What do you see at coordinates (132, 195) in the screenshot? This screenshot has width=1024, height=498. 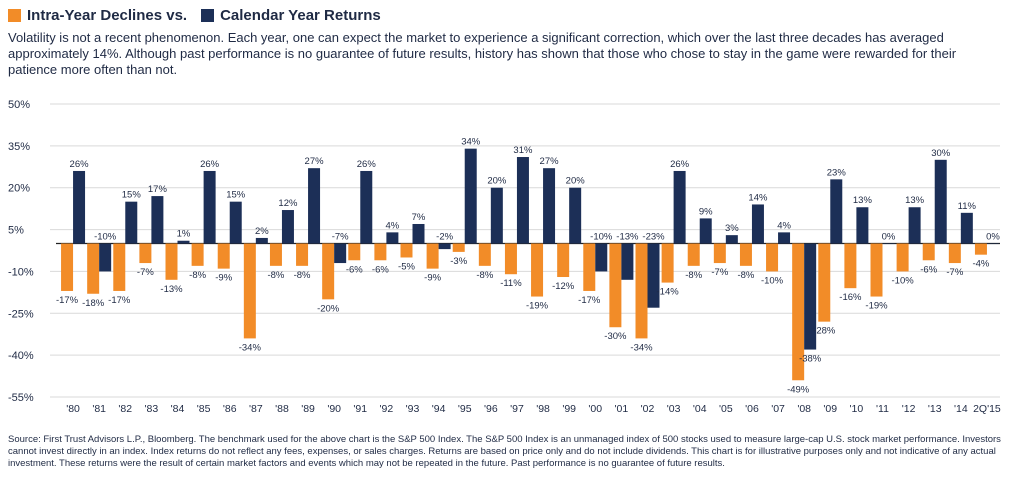 I see `data-label-return: 15%` at bounding box center [132, 195].